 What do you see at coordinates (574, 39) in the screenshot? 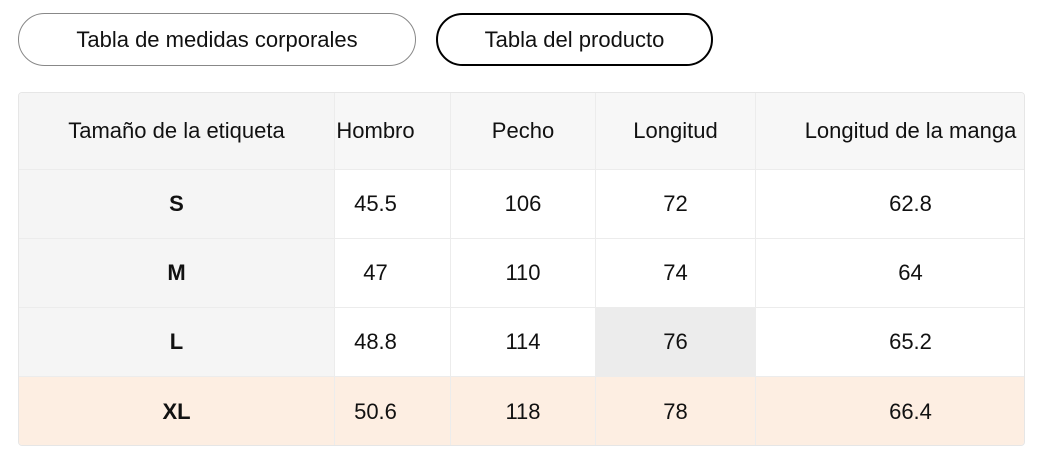
I see `tab-selected: Tabla del producto` at bounding box center [574, 39].